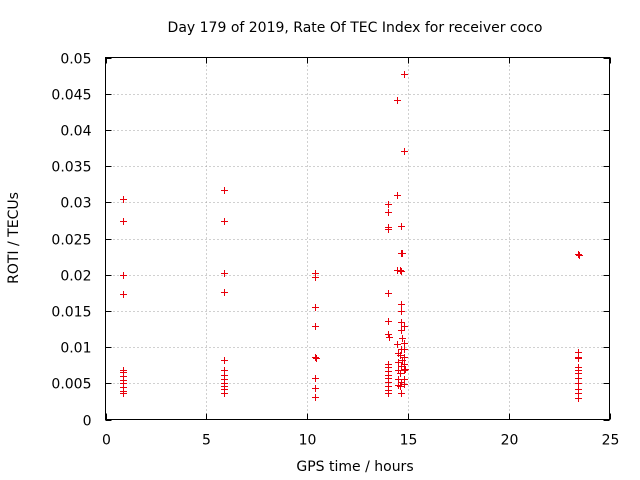 The width and height of the screenshot is (640, 480). I want to click on y-tick-label: 0.035, so click(71, 168).